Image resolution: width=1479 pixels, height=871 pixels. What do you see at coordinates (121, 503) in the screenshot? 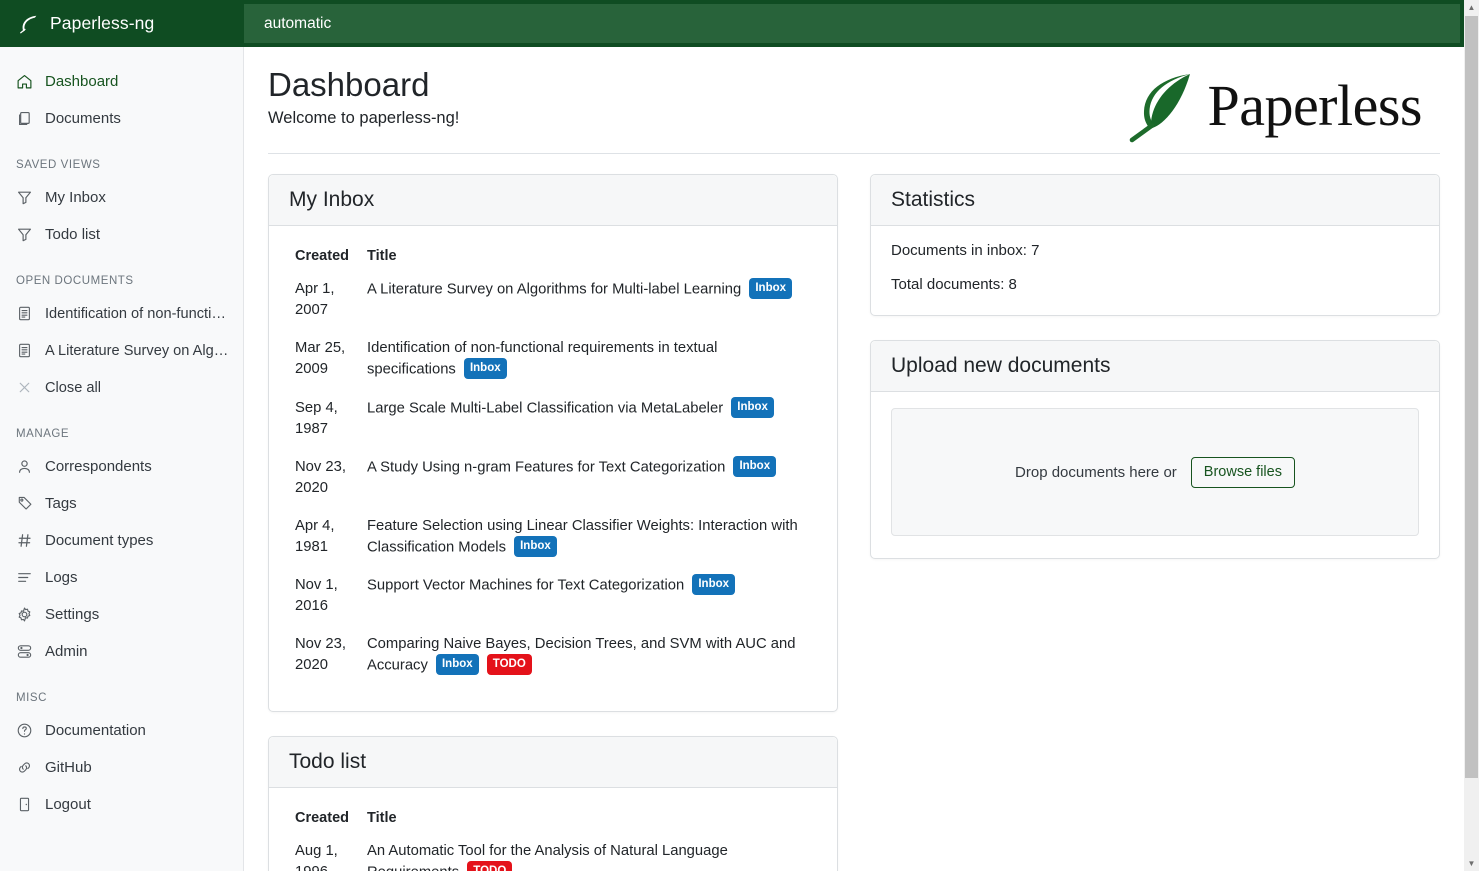
I see `sidebar-item-tags: Tags` at bounding box center [121, 503].